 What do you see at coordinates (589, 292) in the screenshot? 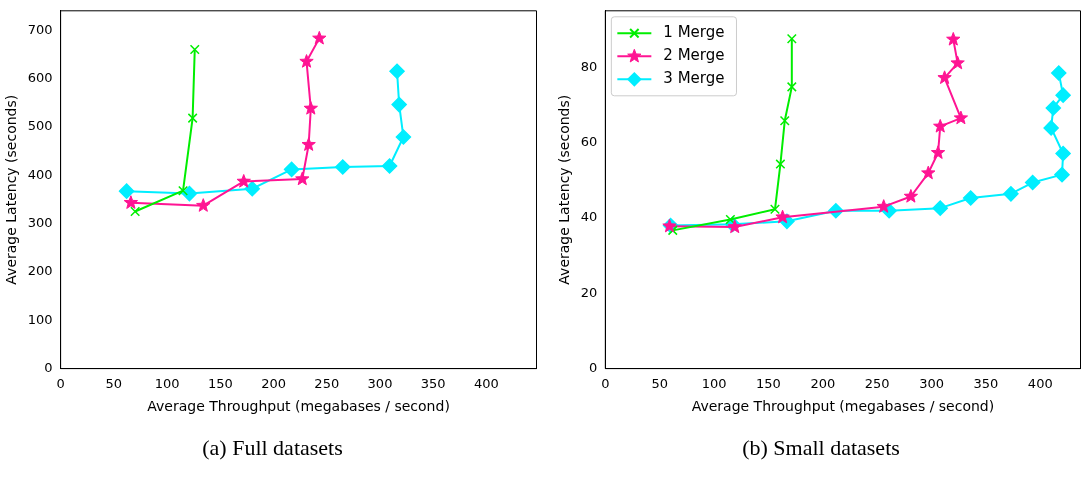
I see `y-tick-label: 20` at bounding box center [589, 292].